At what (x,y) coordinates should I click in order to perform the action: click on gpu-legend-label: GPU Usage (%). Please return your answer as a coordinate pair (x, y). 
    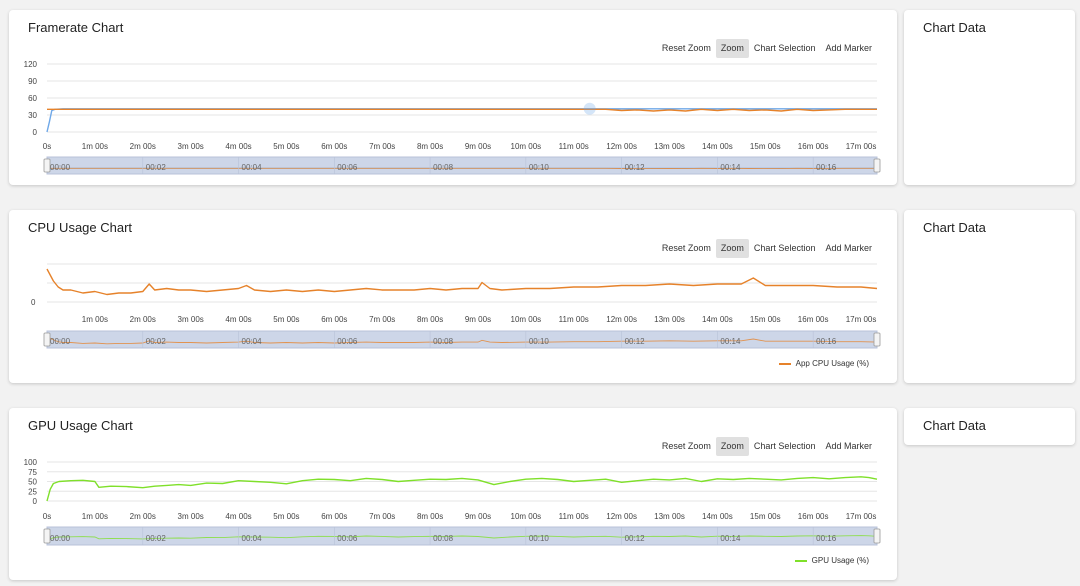
    Looking at the image, I should click on (840, 560).